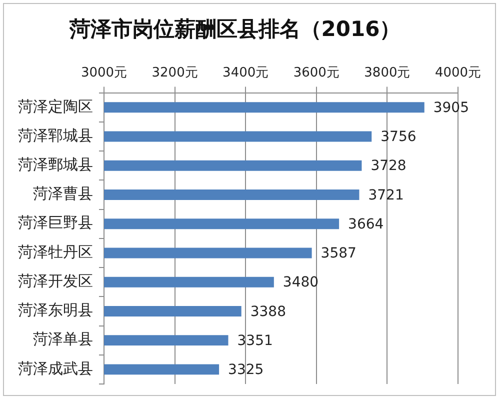 The width and height of the screenshot is (500, 400). I want to click on data-label: 3587, so click(338, 254).